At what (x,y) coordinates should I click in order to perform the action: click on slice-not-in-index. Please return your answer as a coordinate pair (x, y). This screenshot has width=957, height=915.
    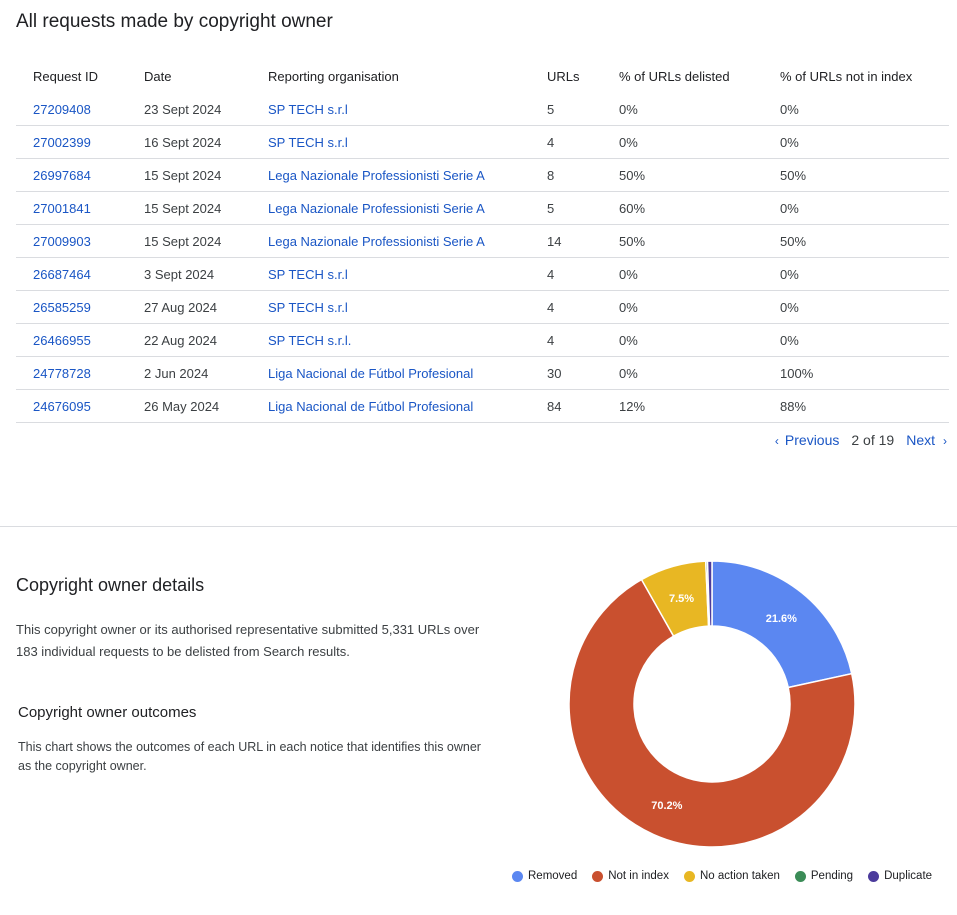
    Looking at the image, I should click on (712, 713).